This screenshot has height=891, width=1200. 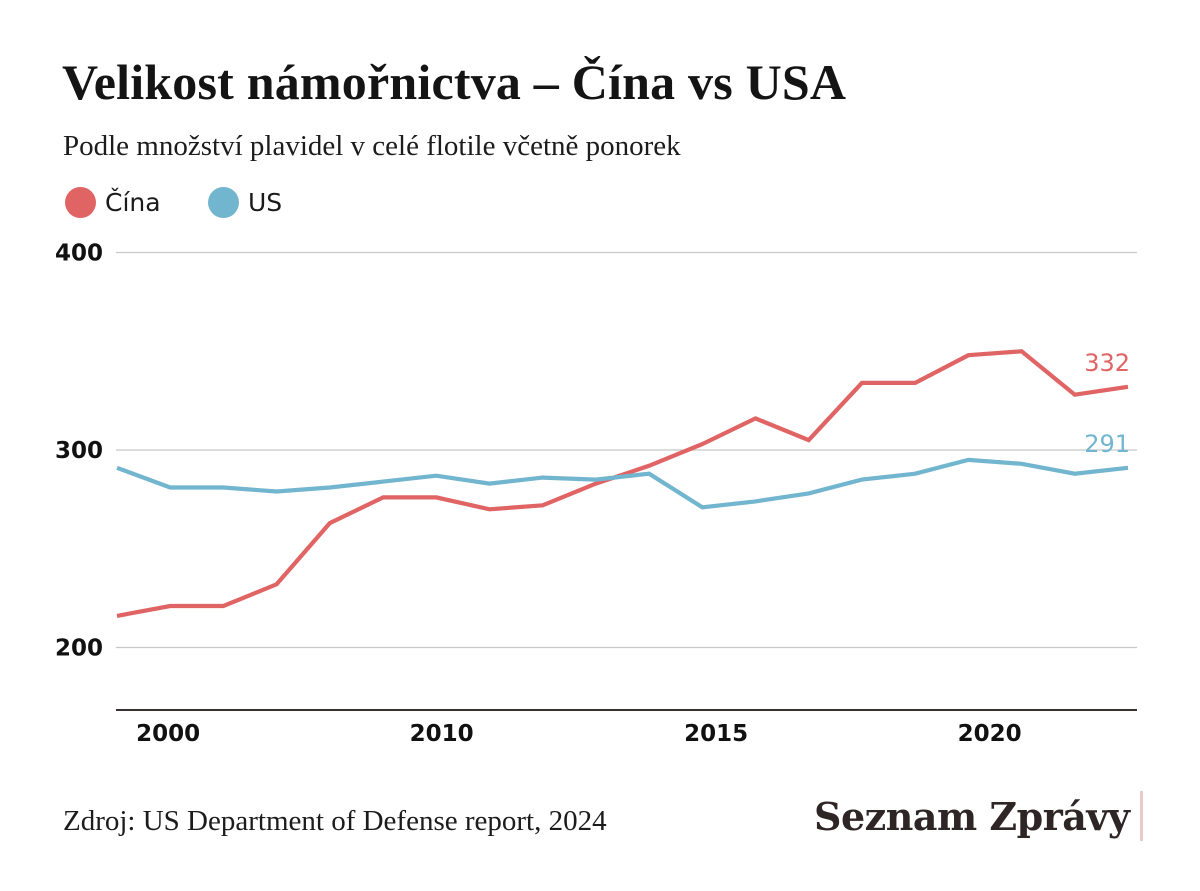 I want to click on logo-text: Seznam Zprávy, so click(x=972, y=816).